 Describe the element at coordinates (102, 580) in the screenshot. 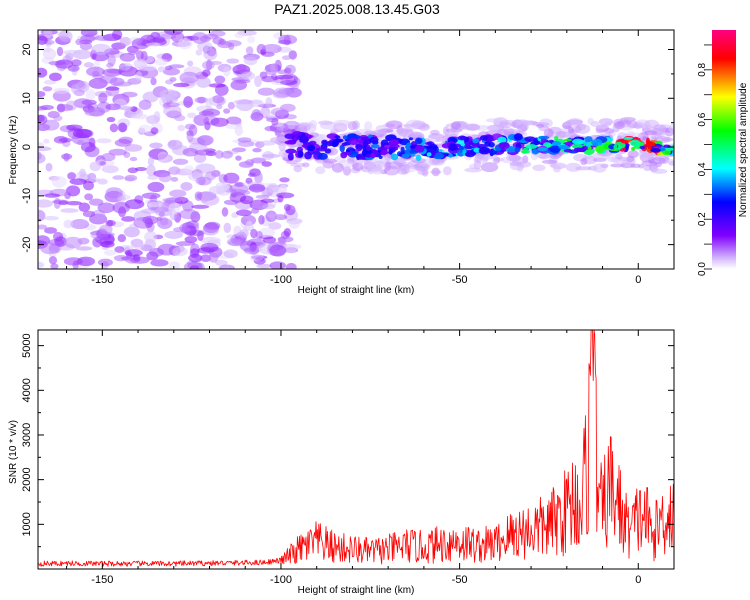

I see `x-tick-label: -150` at that location.